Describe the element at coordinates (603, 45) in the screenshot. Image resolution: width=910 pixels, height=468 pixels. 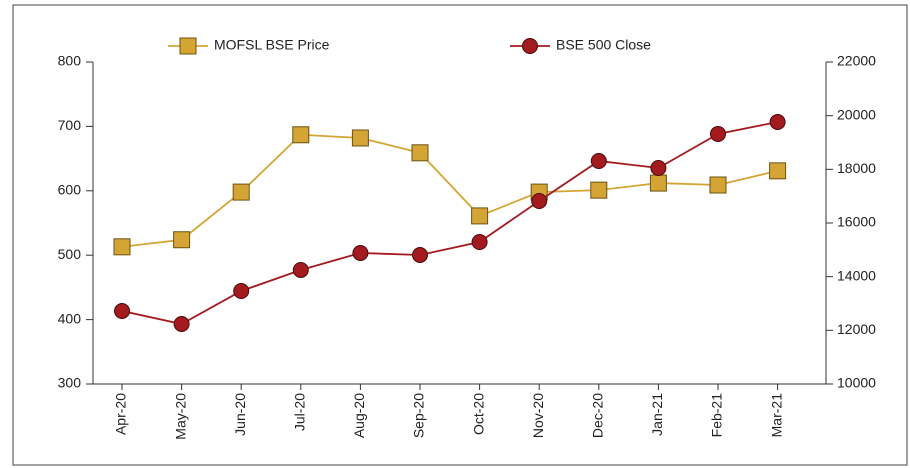
I see `legend-label: BSE 500 Close` at that location.